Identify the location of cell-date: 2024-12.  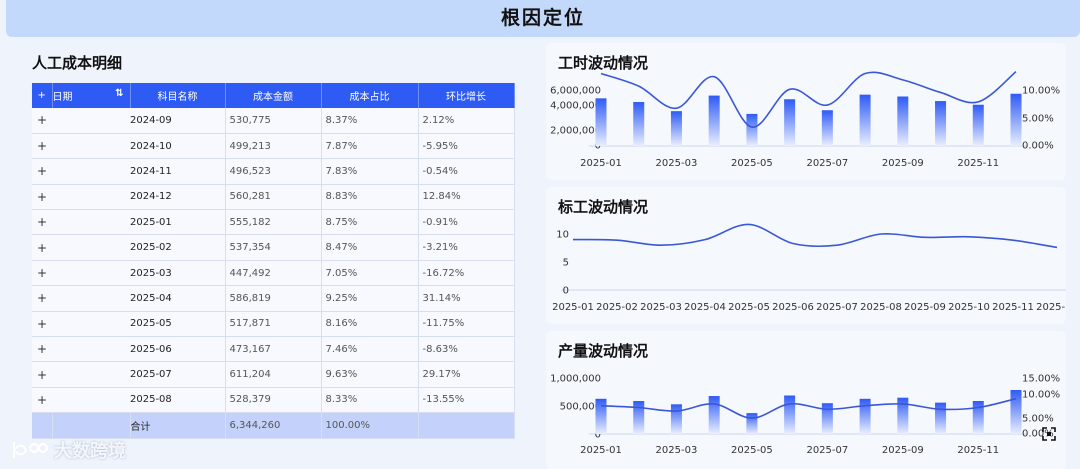
(178, 197).